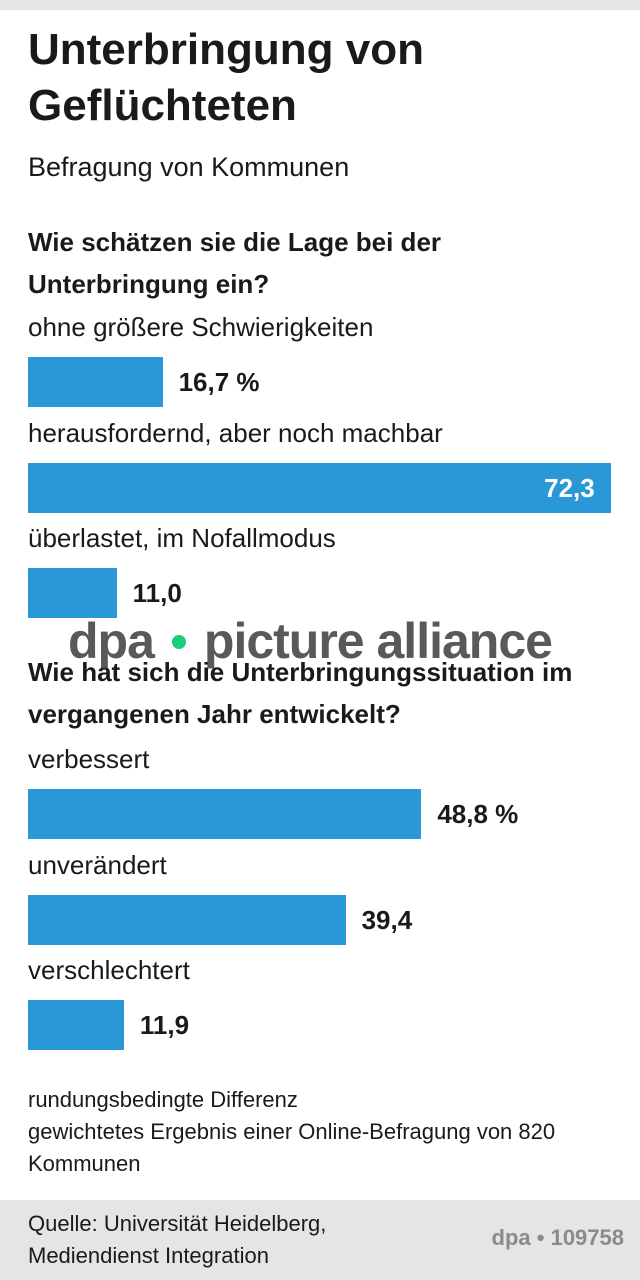 Image resolution: width=640 pixels, height=1280 pixels. Describe the element at coordinates (178, 641) in the screenshot. I see `watermark-dot` at that location.